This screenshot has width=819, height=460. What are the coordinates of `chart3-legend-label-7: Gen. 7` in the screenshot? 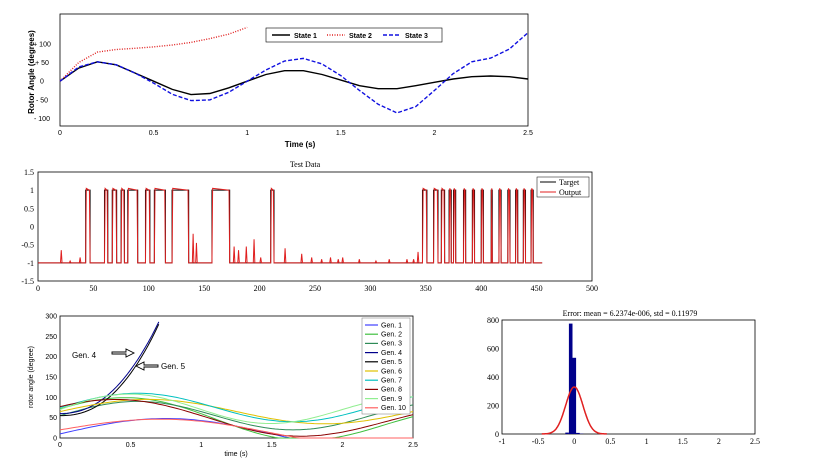 It's located at (391, 381).